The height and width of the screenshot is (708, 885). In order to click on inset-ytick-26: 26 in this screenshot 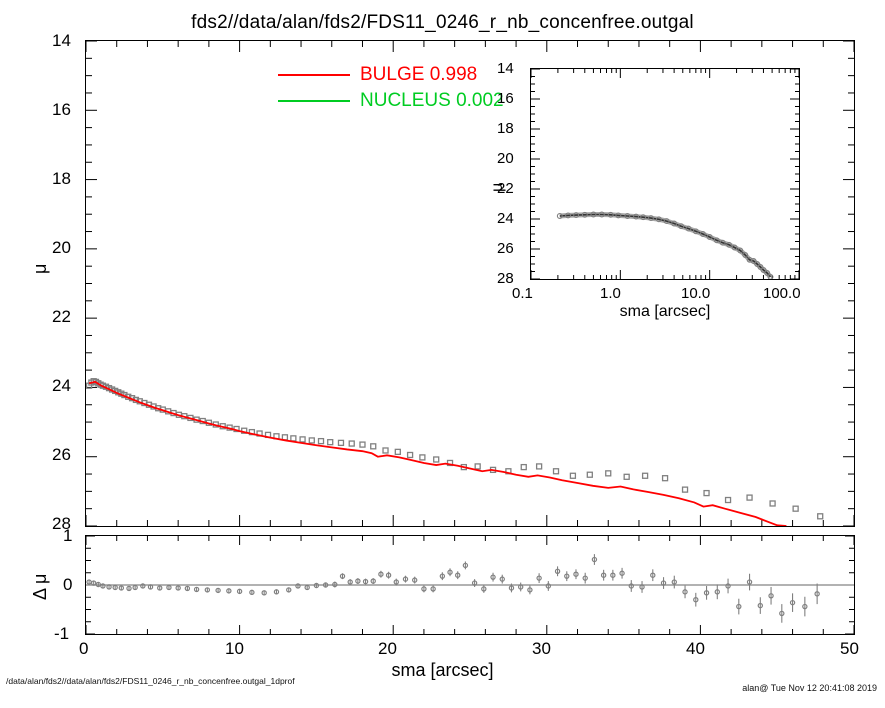, I will do `click(505, 248)`.